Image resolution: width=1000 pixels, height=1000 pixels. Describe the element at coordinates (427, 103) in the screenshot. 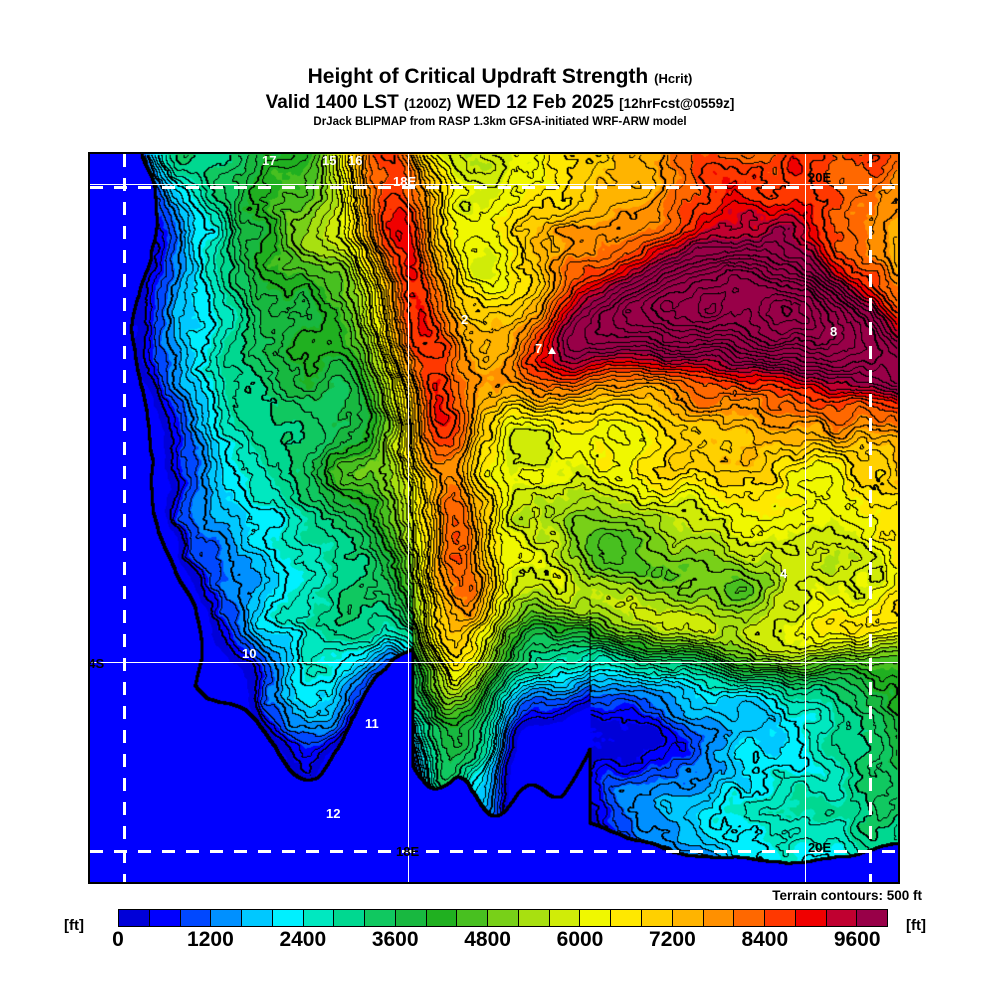

I see `valid-zulu: (1200Z)` at that location.